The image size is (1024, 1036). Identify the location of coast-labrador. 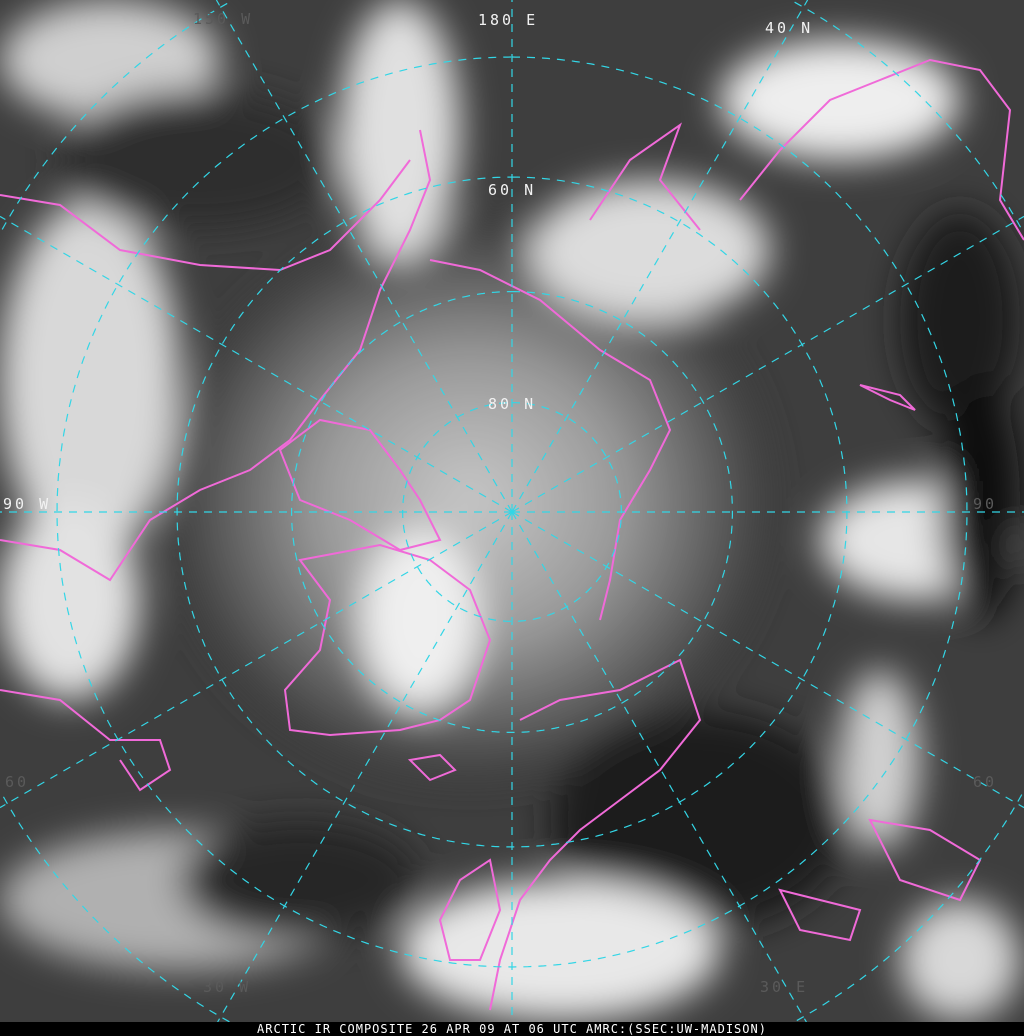
(86, 740).